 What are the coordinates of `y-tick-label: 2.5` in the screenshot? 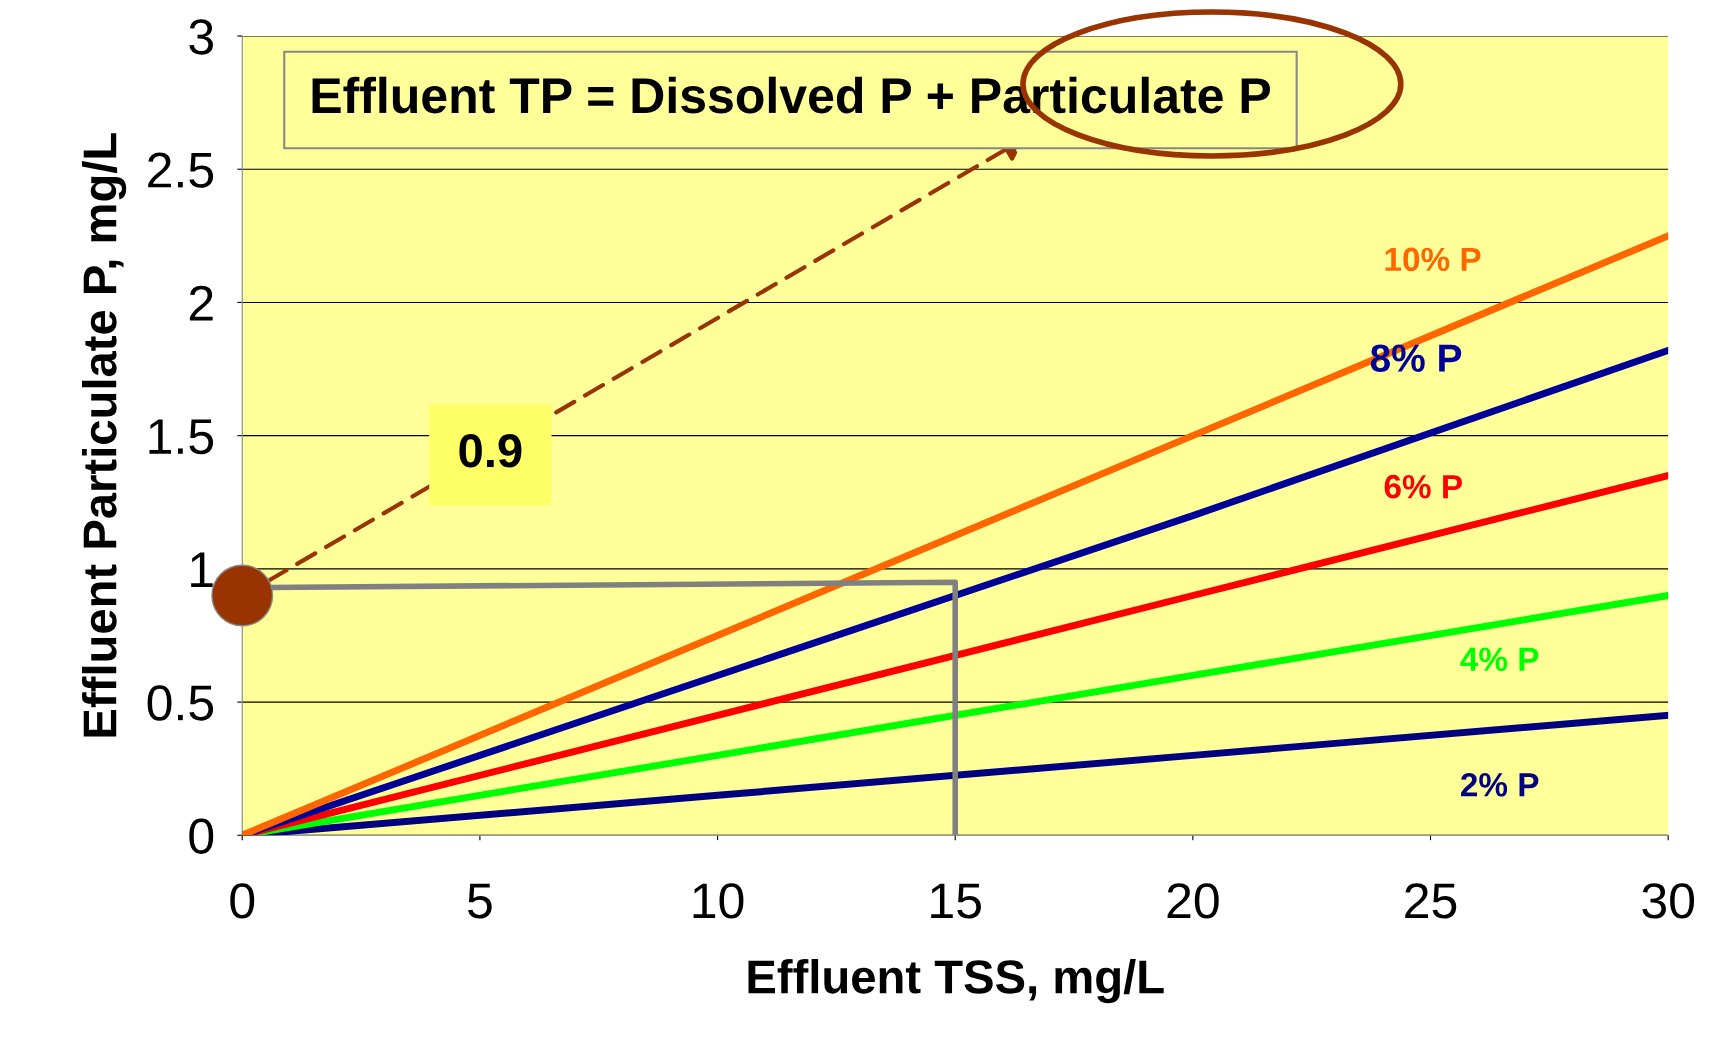 It's located at (181, 170).